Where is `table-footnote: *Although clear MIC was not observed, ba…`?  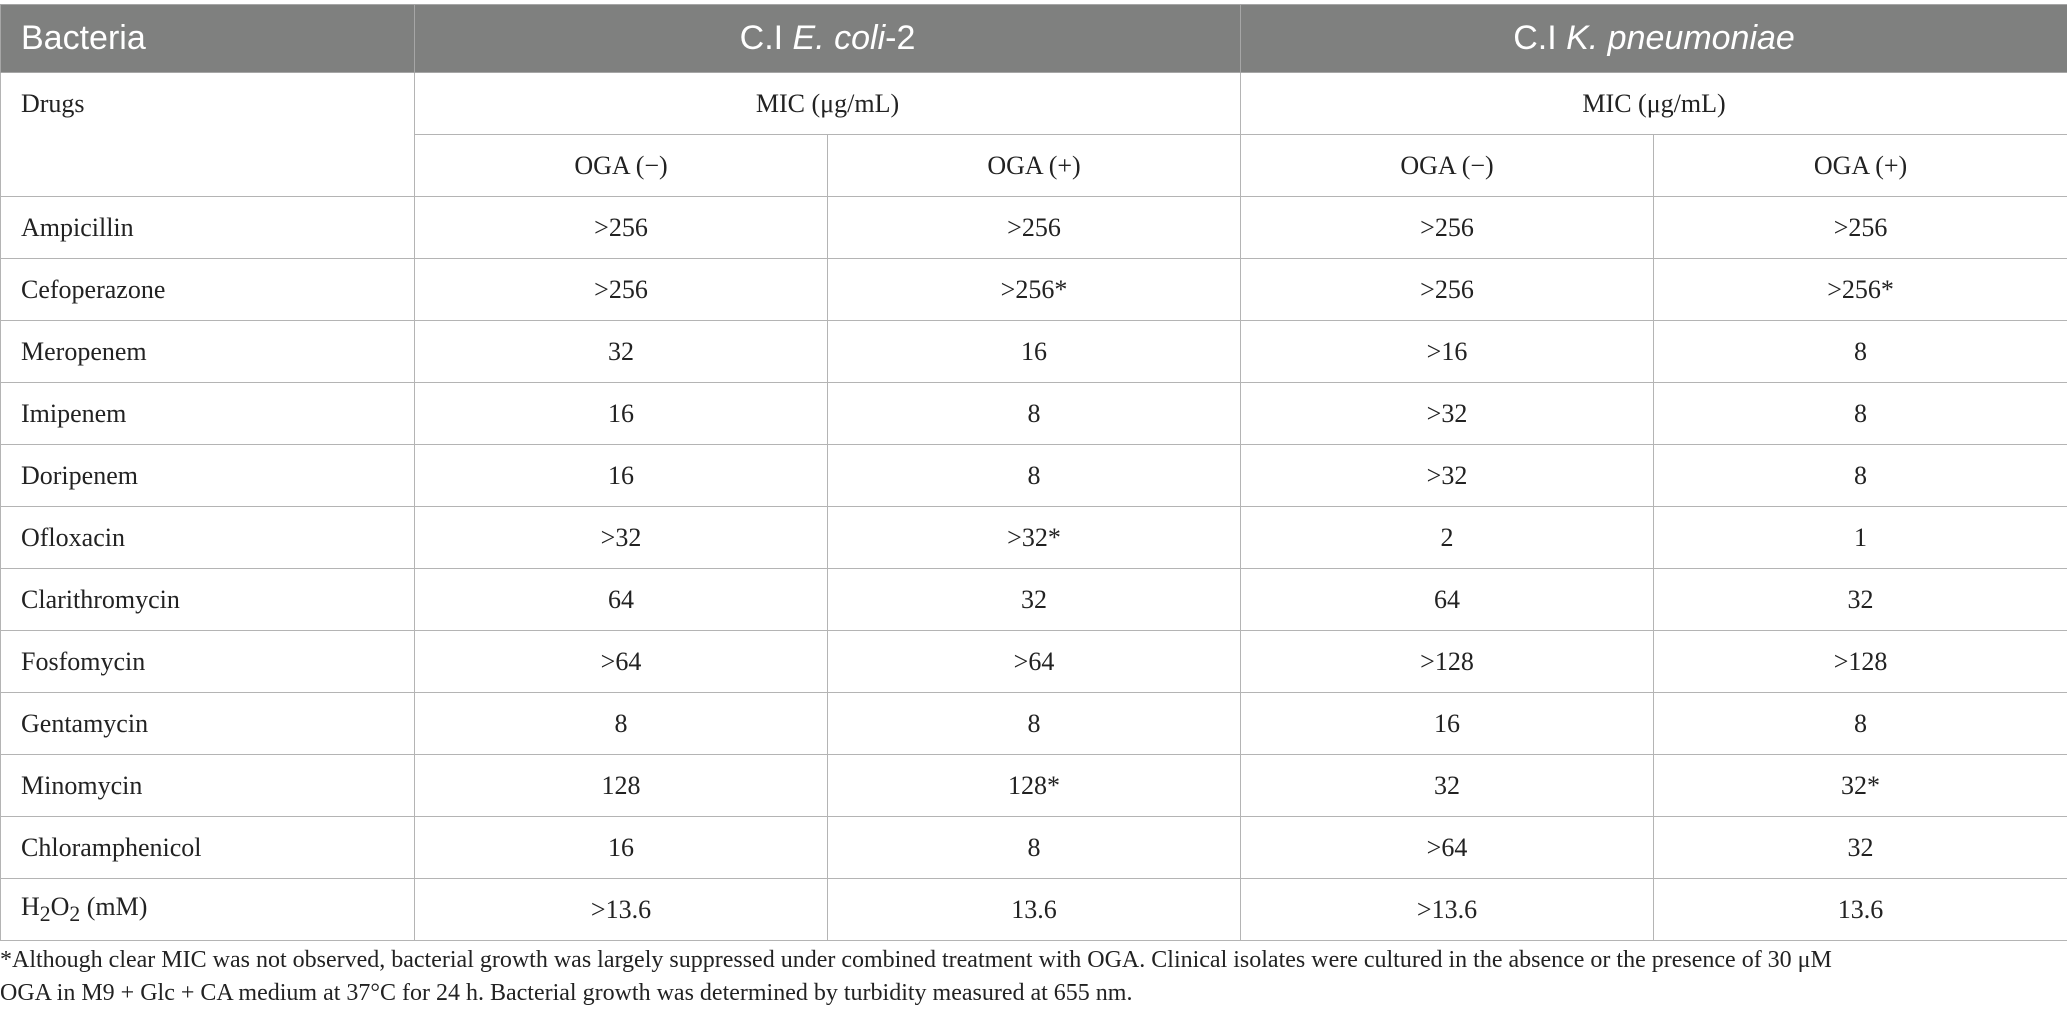 table-footnote: *Although clear MIC was not observed, ba… is located at coordinates (1030, 977).